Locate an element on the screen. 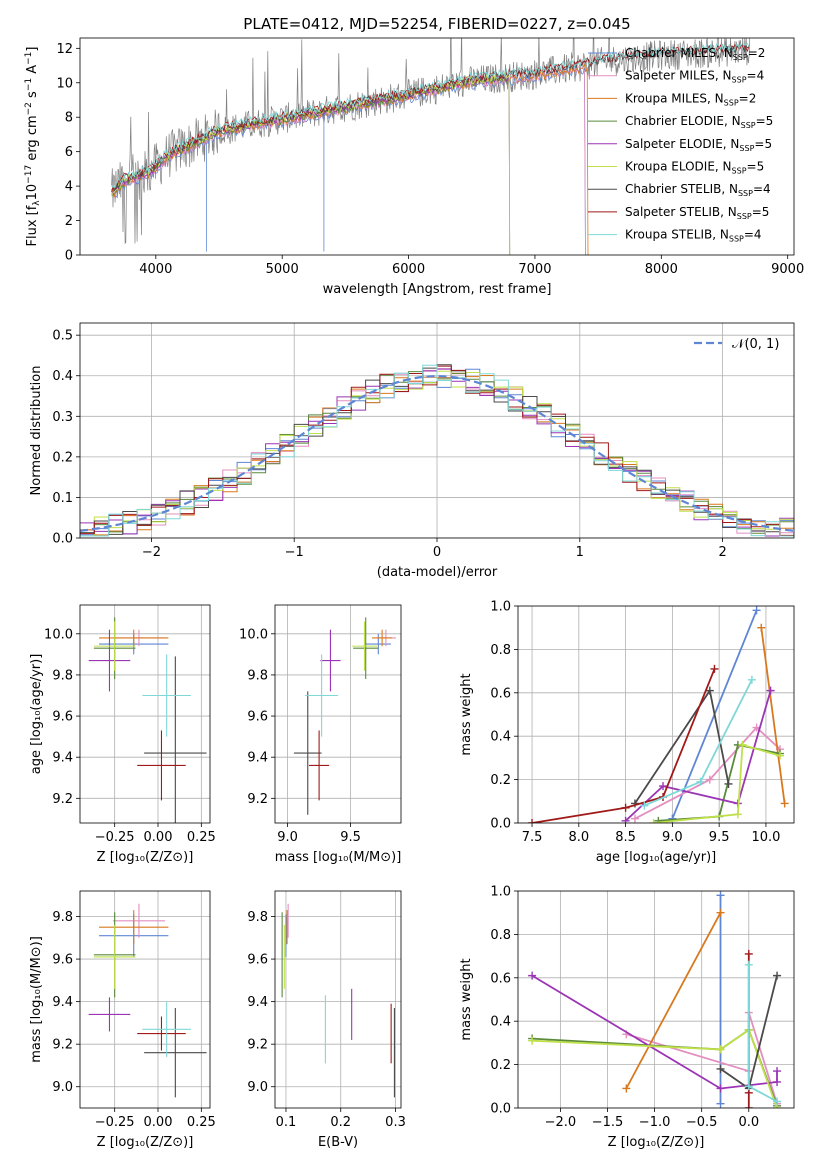 Image resolution: width=819 pixels, height=1170 pixels. legend-entry: Kroupa ELODIE, NSSP=5 is located at coordinates (694, 168).